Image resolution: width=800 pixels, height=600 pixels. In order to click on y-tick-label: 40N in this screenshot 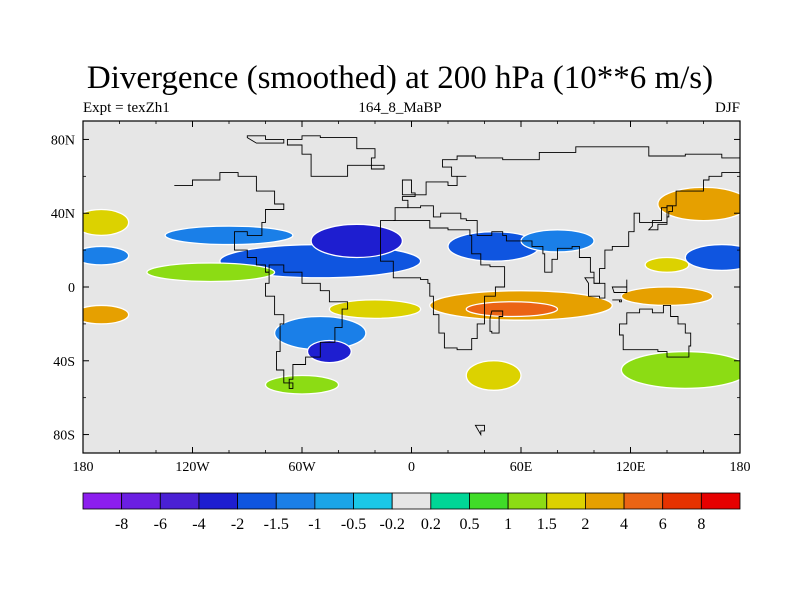, I will do `click(63, 214)`.